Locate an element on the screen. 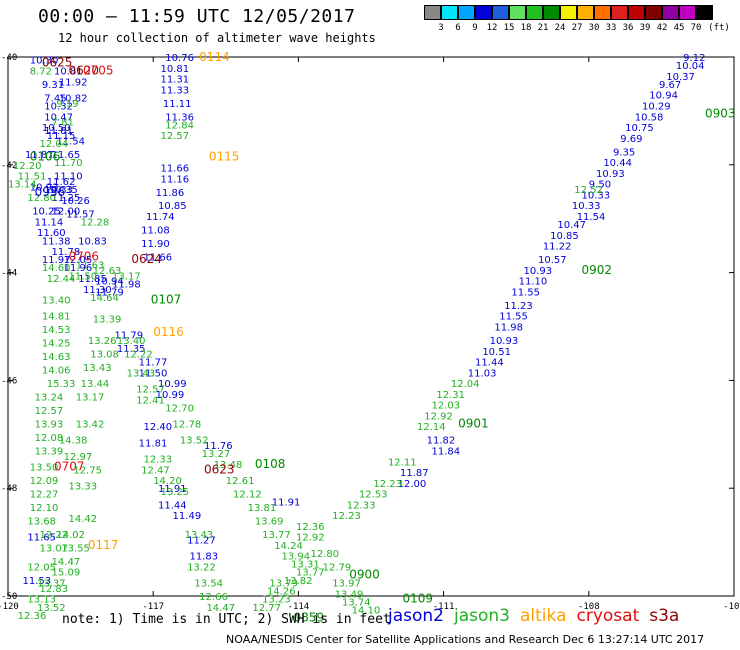 This screenshot has width=740, height=650. time-label: 0706 is located at coordinates (84, 256).